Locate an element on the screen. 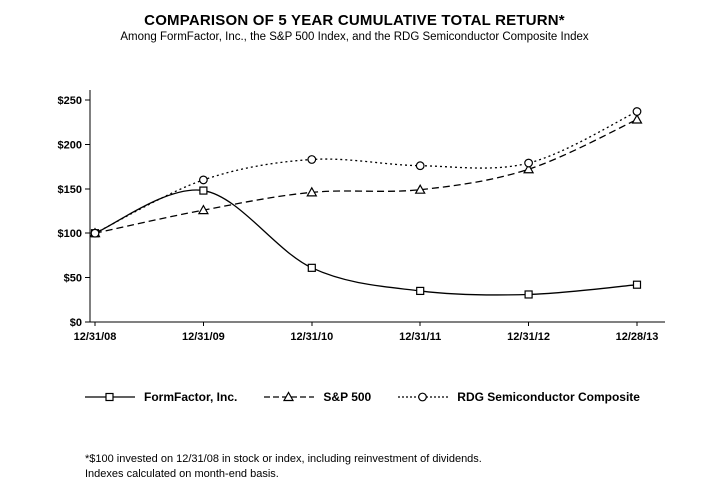 Image resolution: width=709 pixels, height=497 pixels. y-tick-label: $0 is located at coordinates (76, 323).